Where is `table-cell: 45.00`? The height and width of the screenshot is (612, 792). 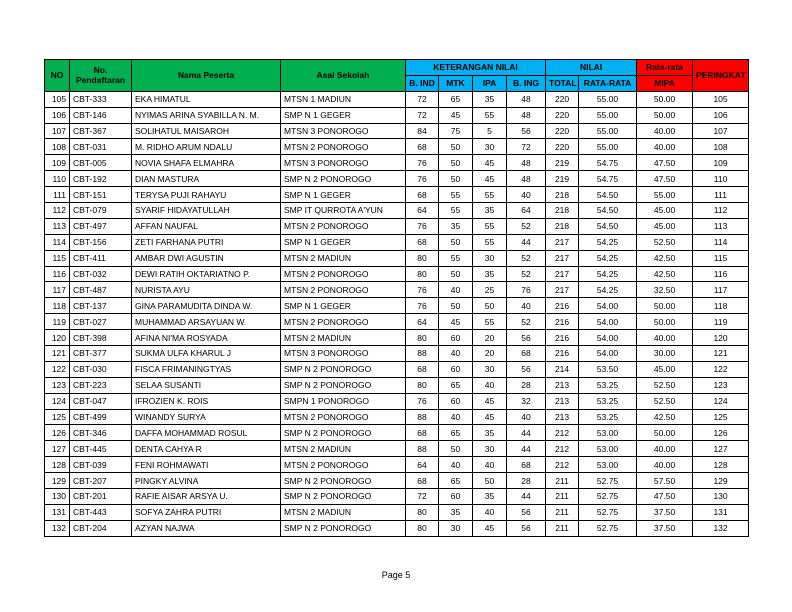
table-cell: 45.00 is located at coordinates (665, 210).